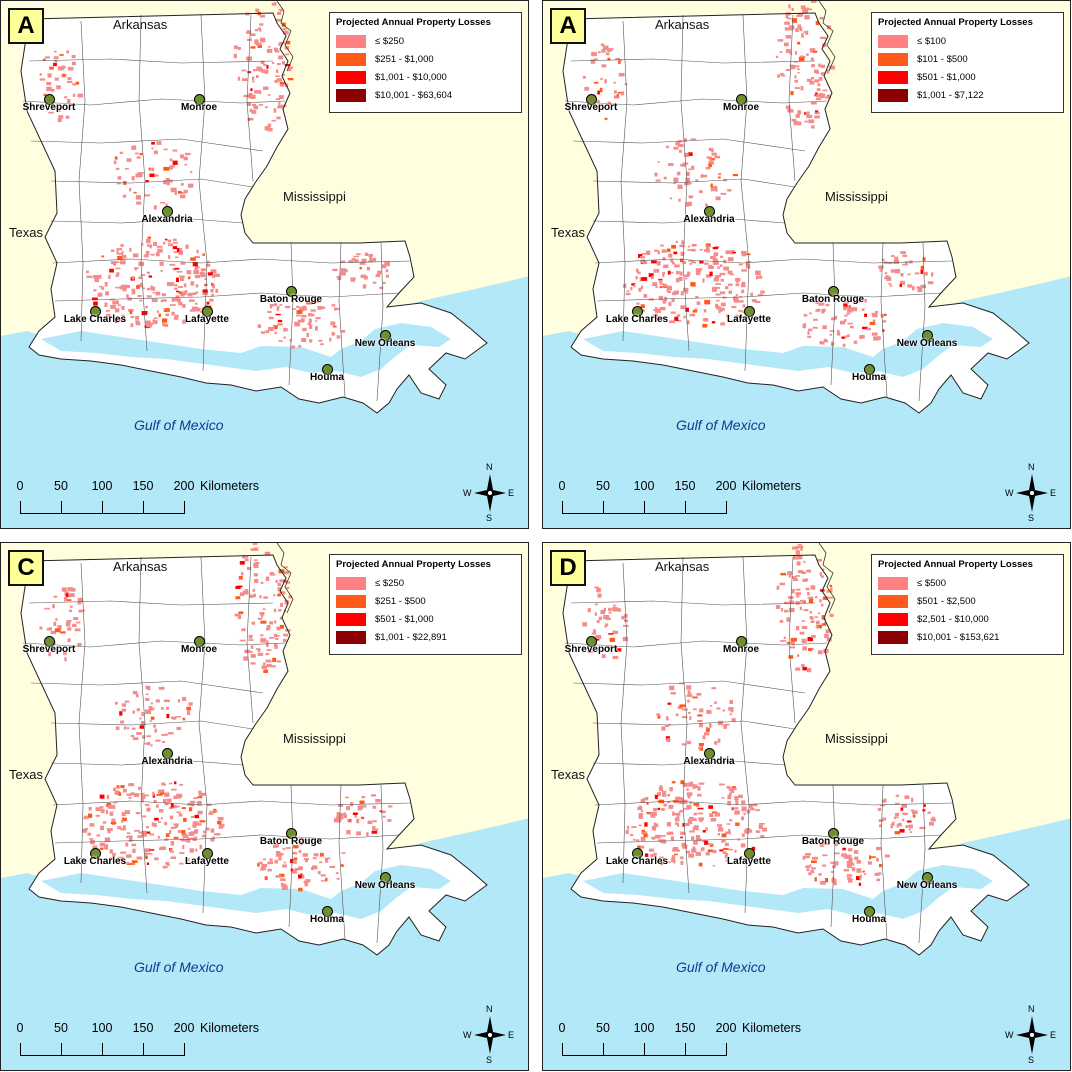 This screenshot has width=1072, height=1072. I want to click on city-label: Monroe, so click(199, 649).